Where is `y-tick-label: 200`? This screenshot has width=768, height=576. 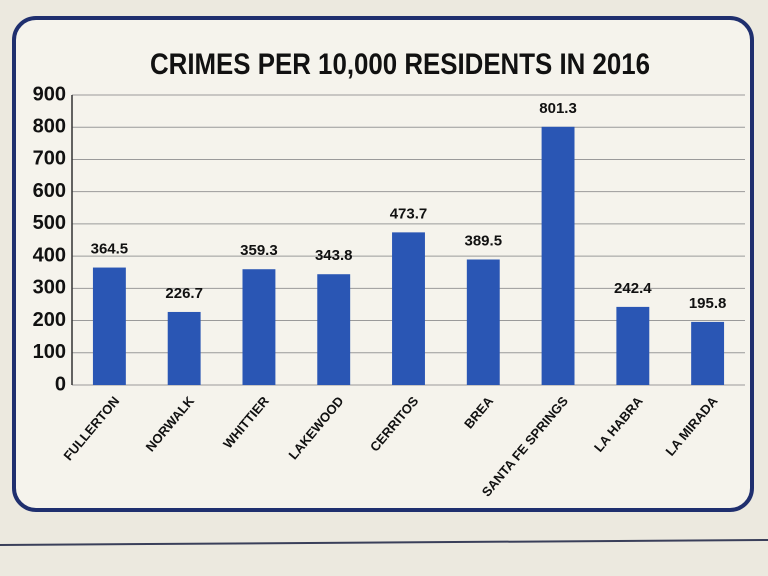
y-tick-label: 200 is located at coordinates (49, 320).